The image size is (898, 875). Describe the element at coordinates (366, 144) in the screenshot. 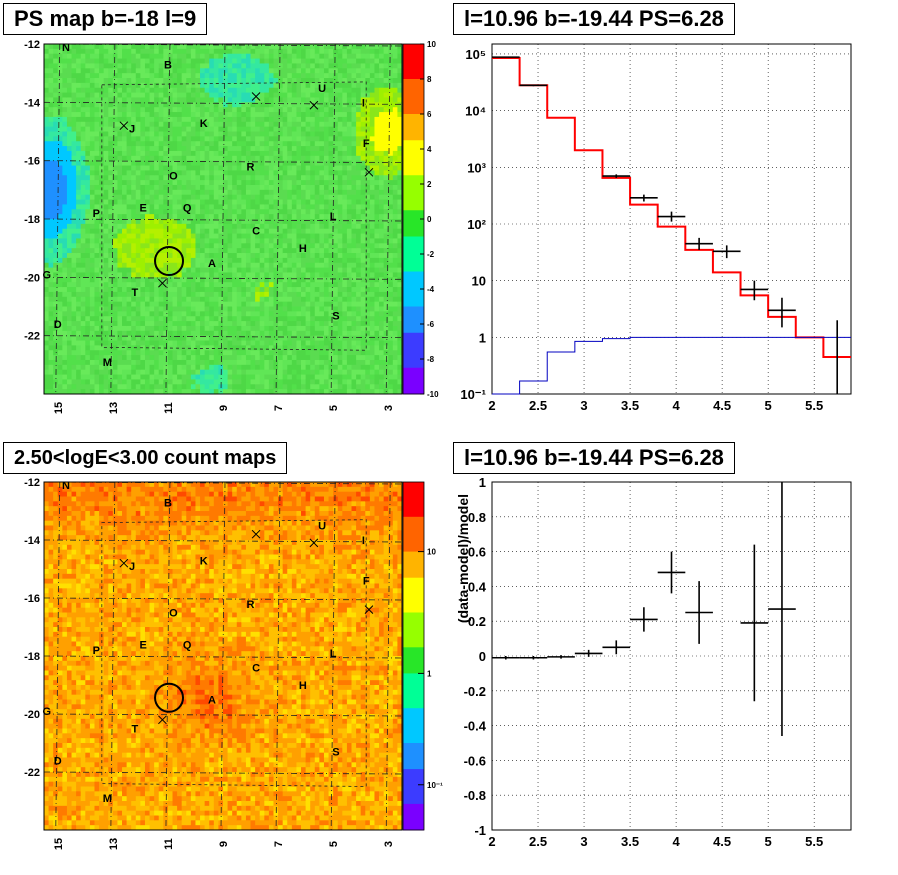

I see `source-label-F: F` at that location.